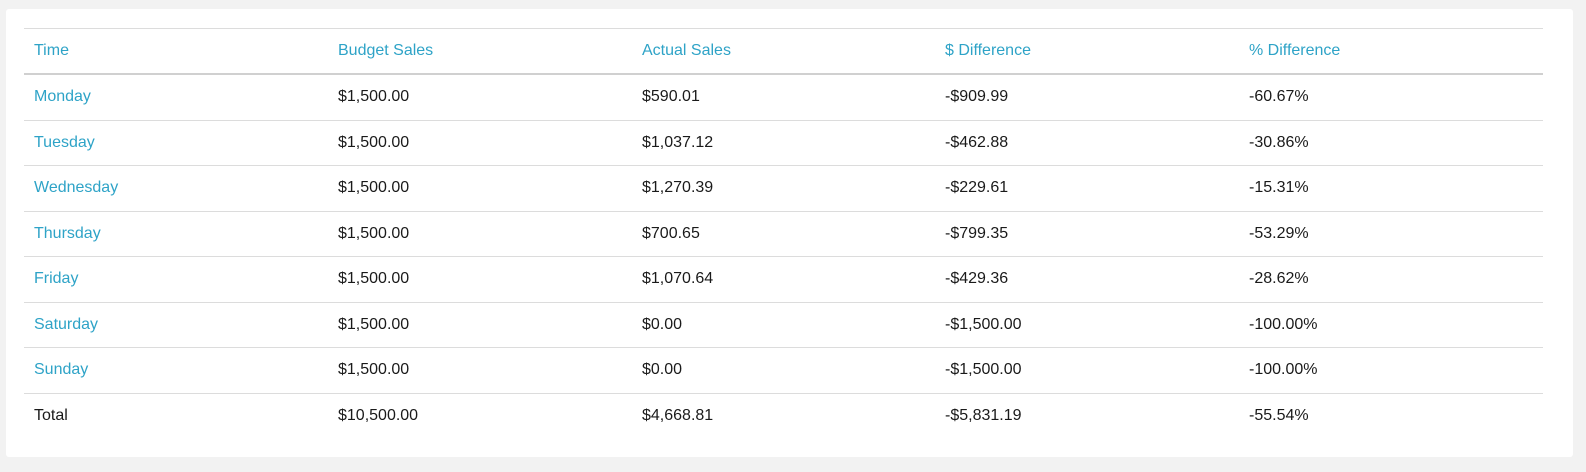 Image resolution: width=1586 pixels, height=472 pixels. I want to click on header-time: Time, so click(51, 50).